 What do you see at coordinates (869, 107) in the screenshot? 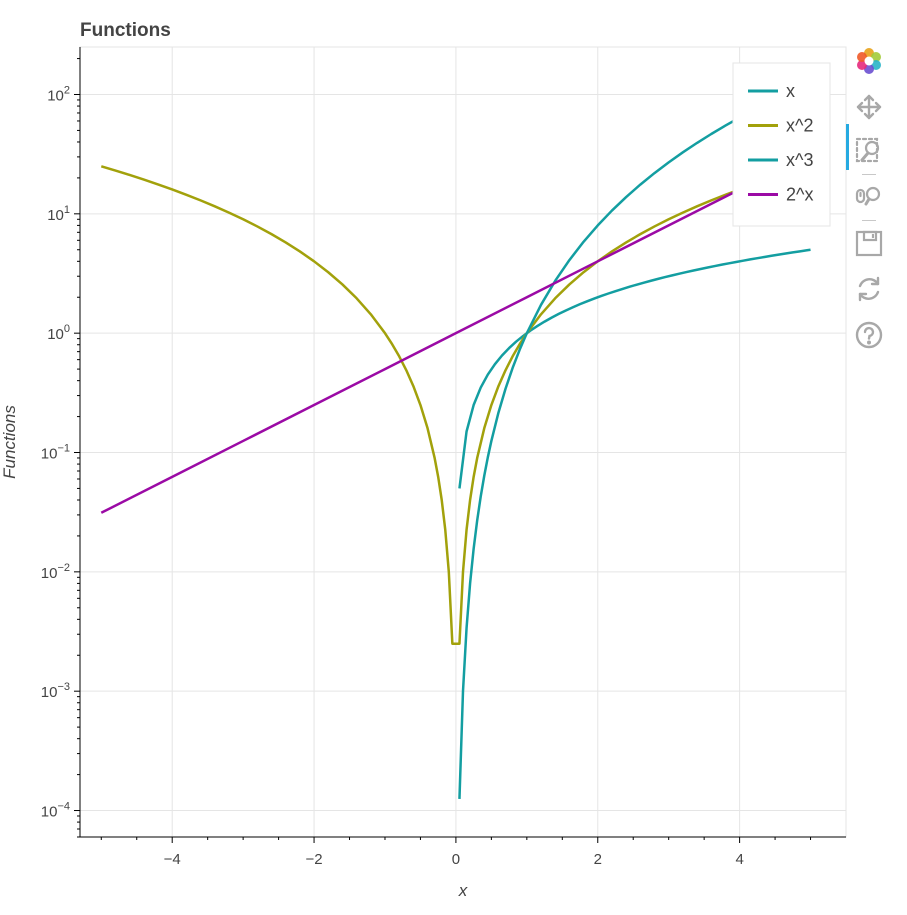
I see `pan-icon` at bounding box center [869, 107].